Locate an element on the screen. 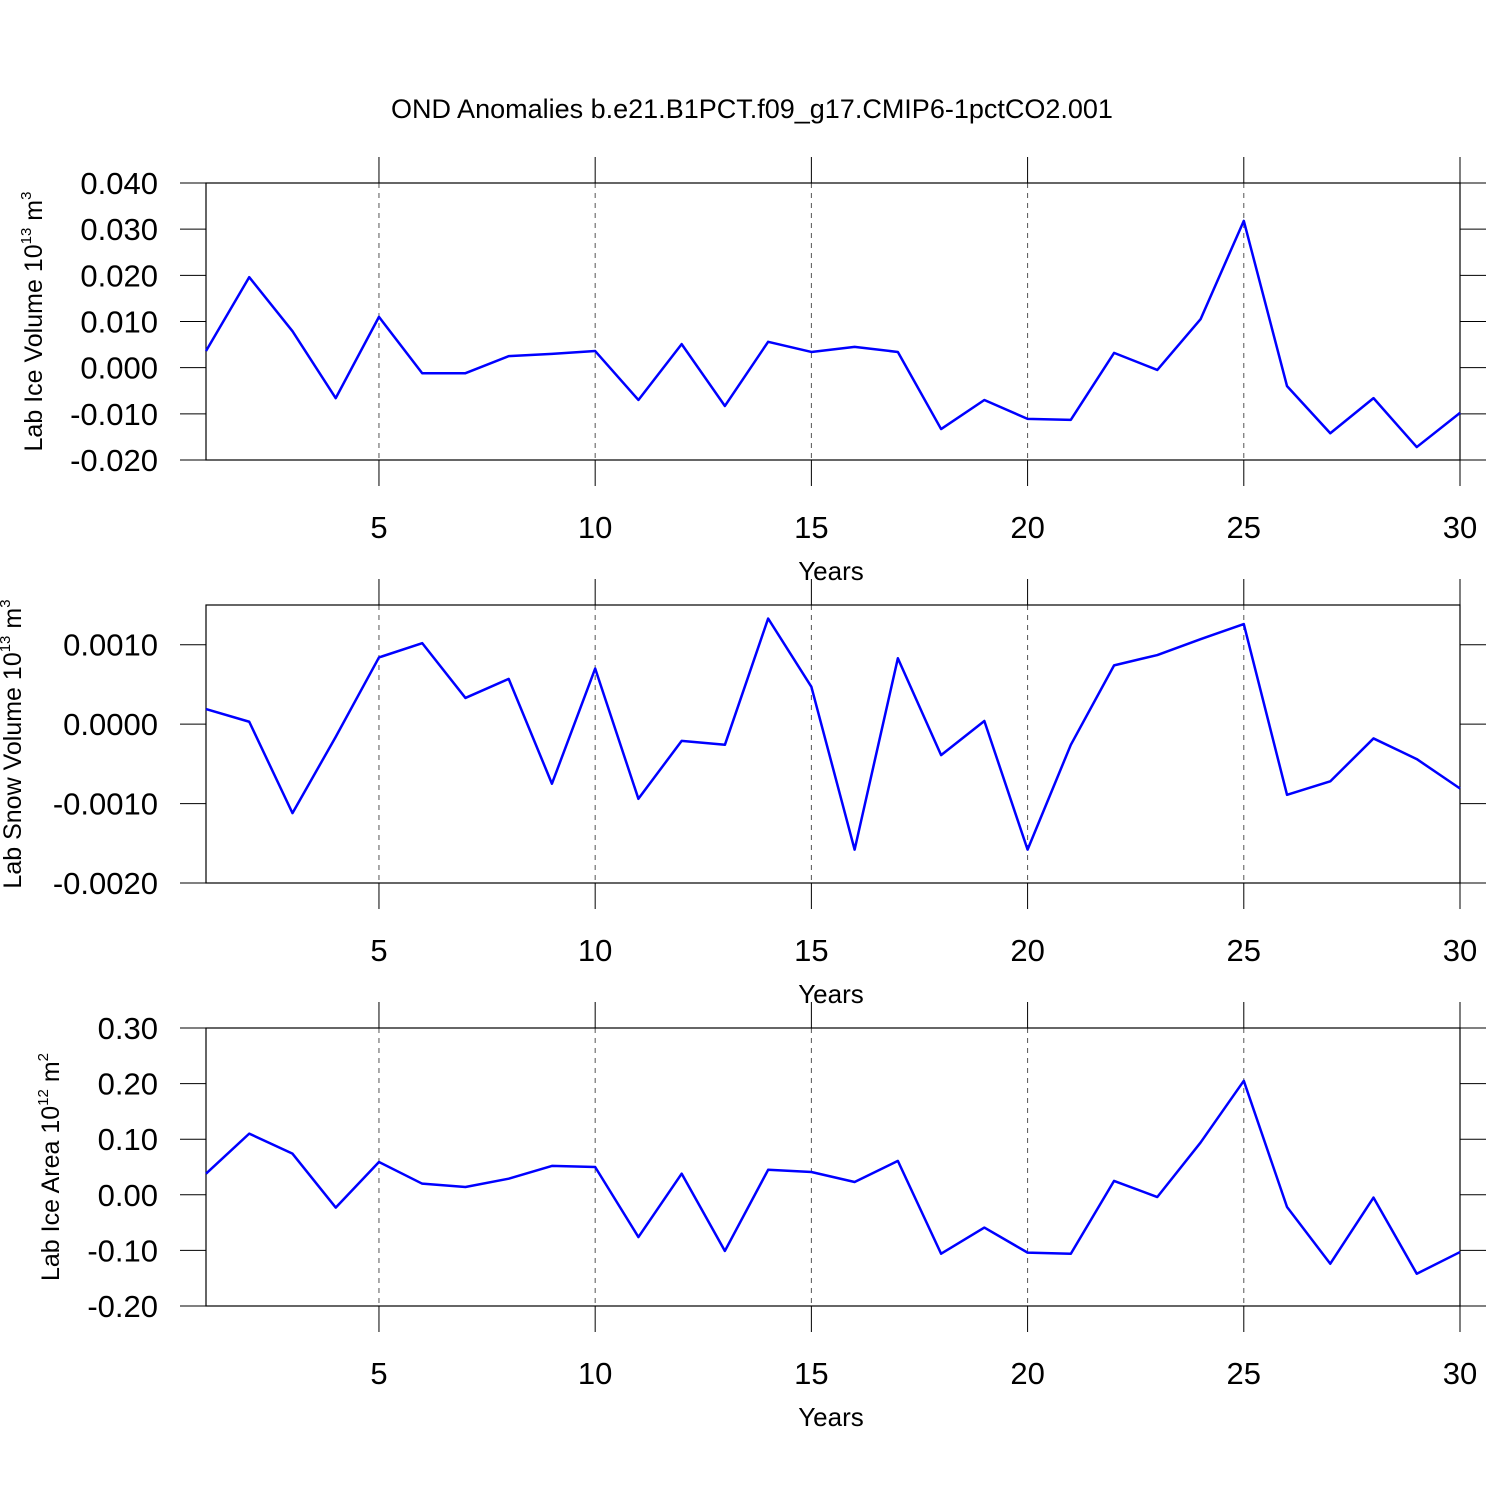 This screenshot has width=1500, height=1500. y-axis-label-part: Lab Ice Volume 10 is located at coordinates (34, 347).